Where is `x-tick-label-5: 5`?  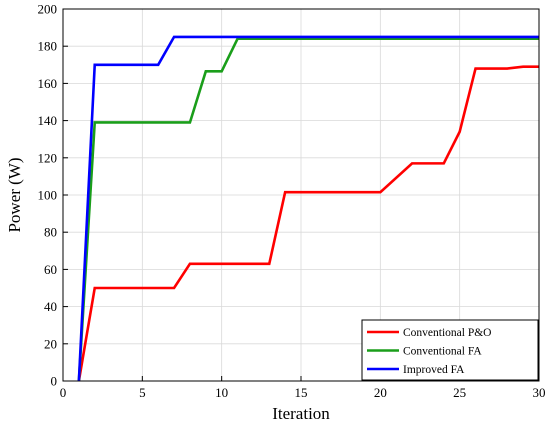 x-tick-label-5: 5 is located at coordinates (142, 392).